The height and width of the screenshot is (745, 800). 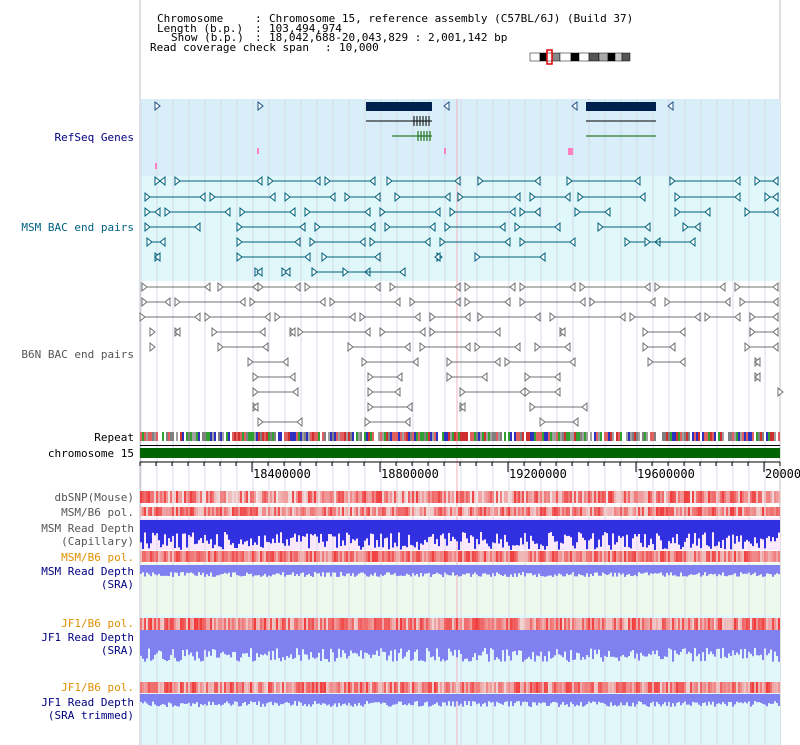 I want to click on track-label-msm-depth-sra-sub: (SRA), so click(x=117, y=584).